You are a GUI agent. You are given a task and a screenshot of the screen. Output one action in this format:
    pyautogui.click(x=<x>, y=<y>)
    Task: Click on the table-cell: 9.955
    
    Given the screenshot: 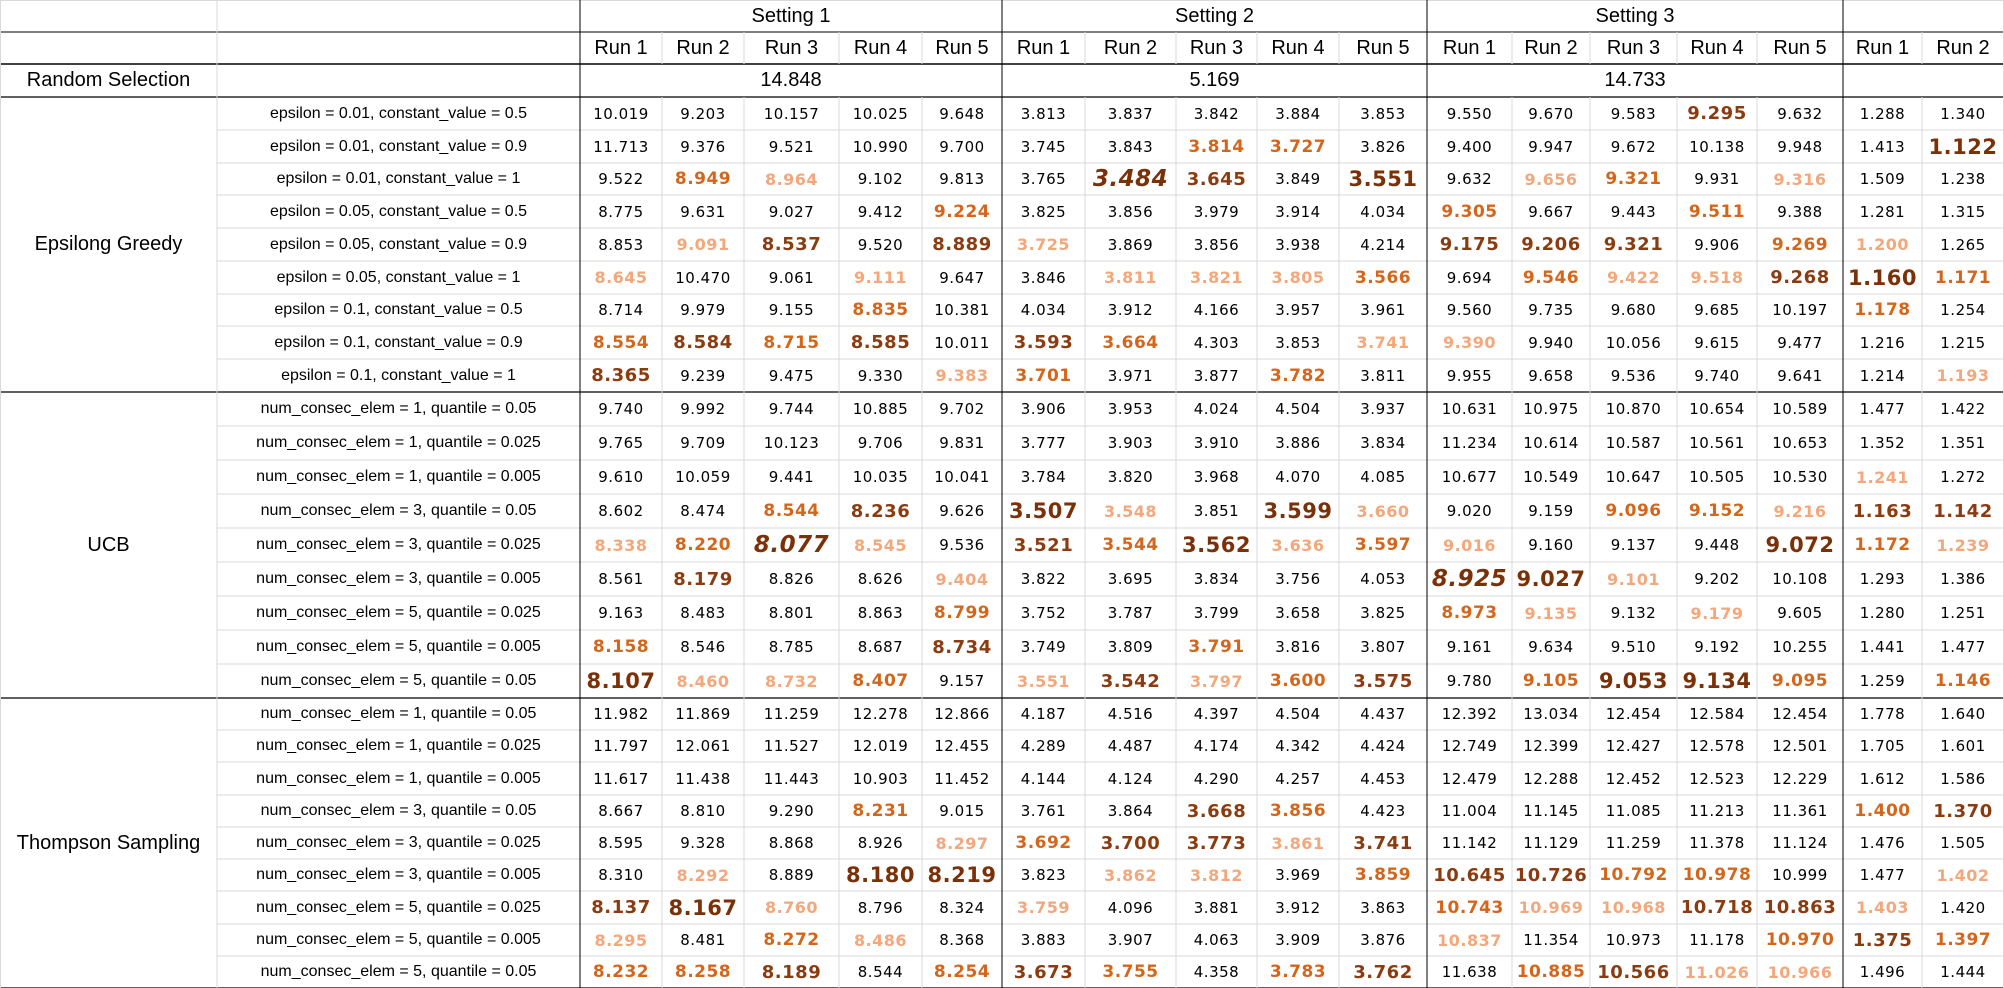 What is the action you would take?
    pyautogui.click(x=1469, y=375)
    